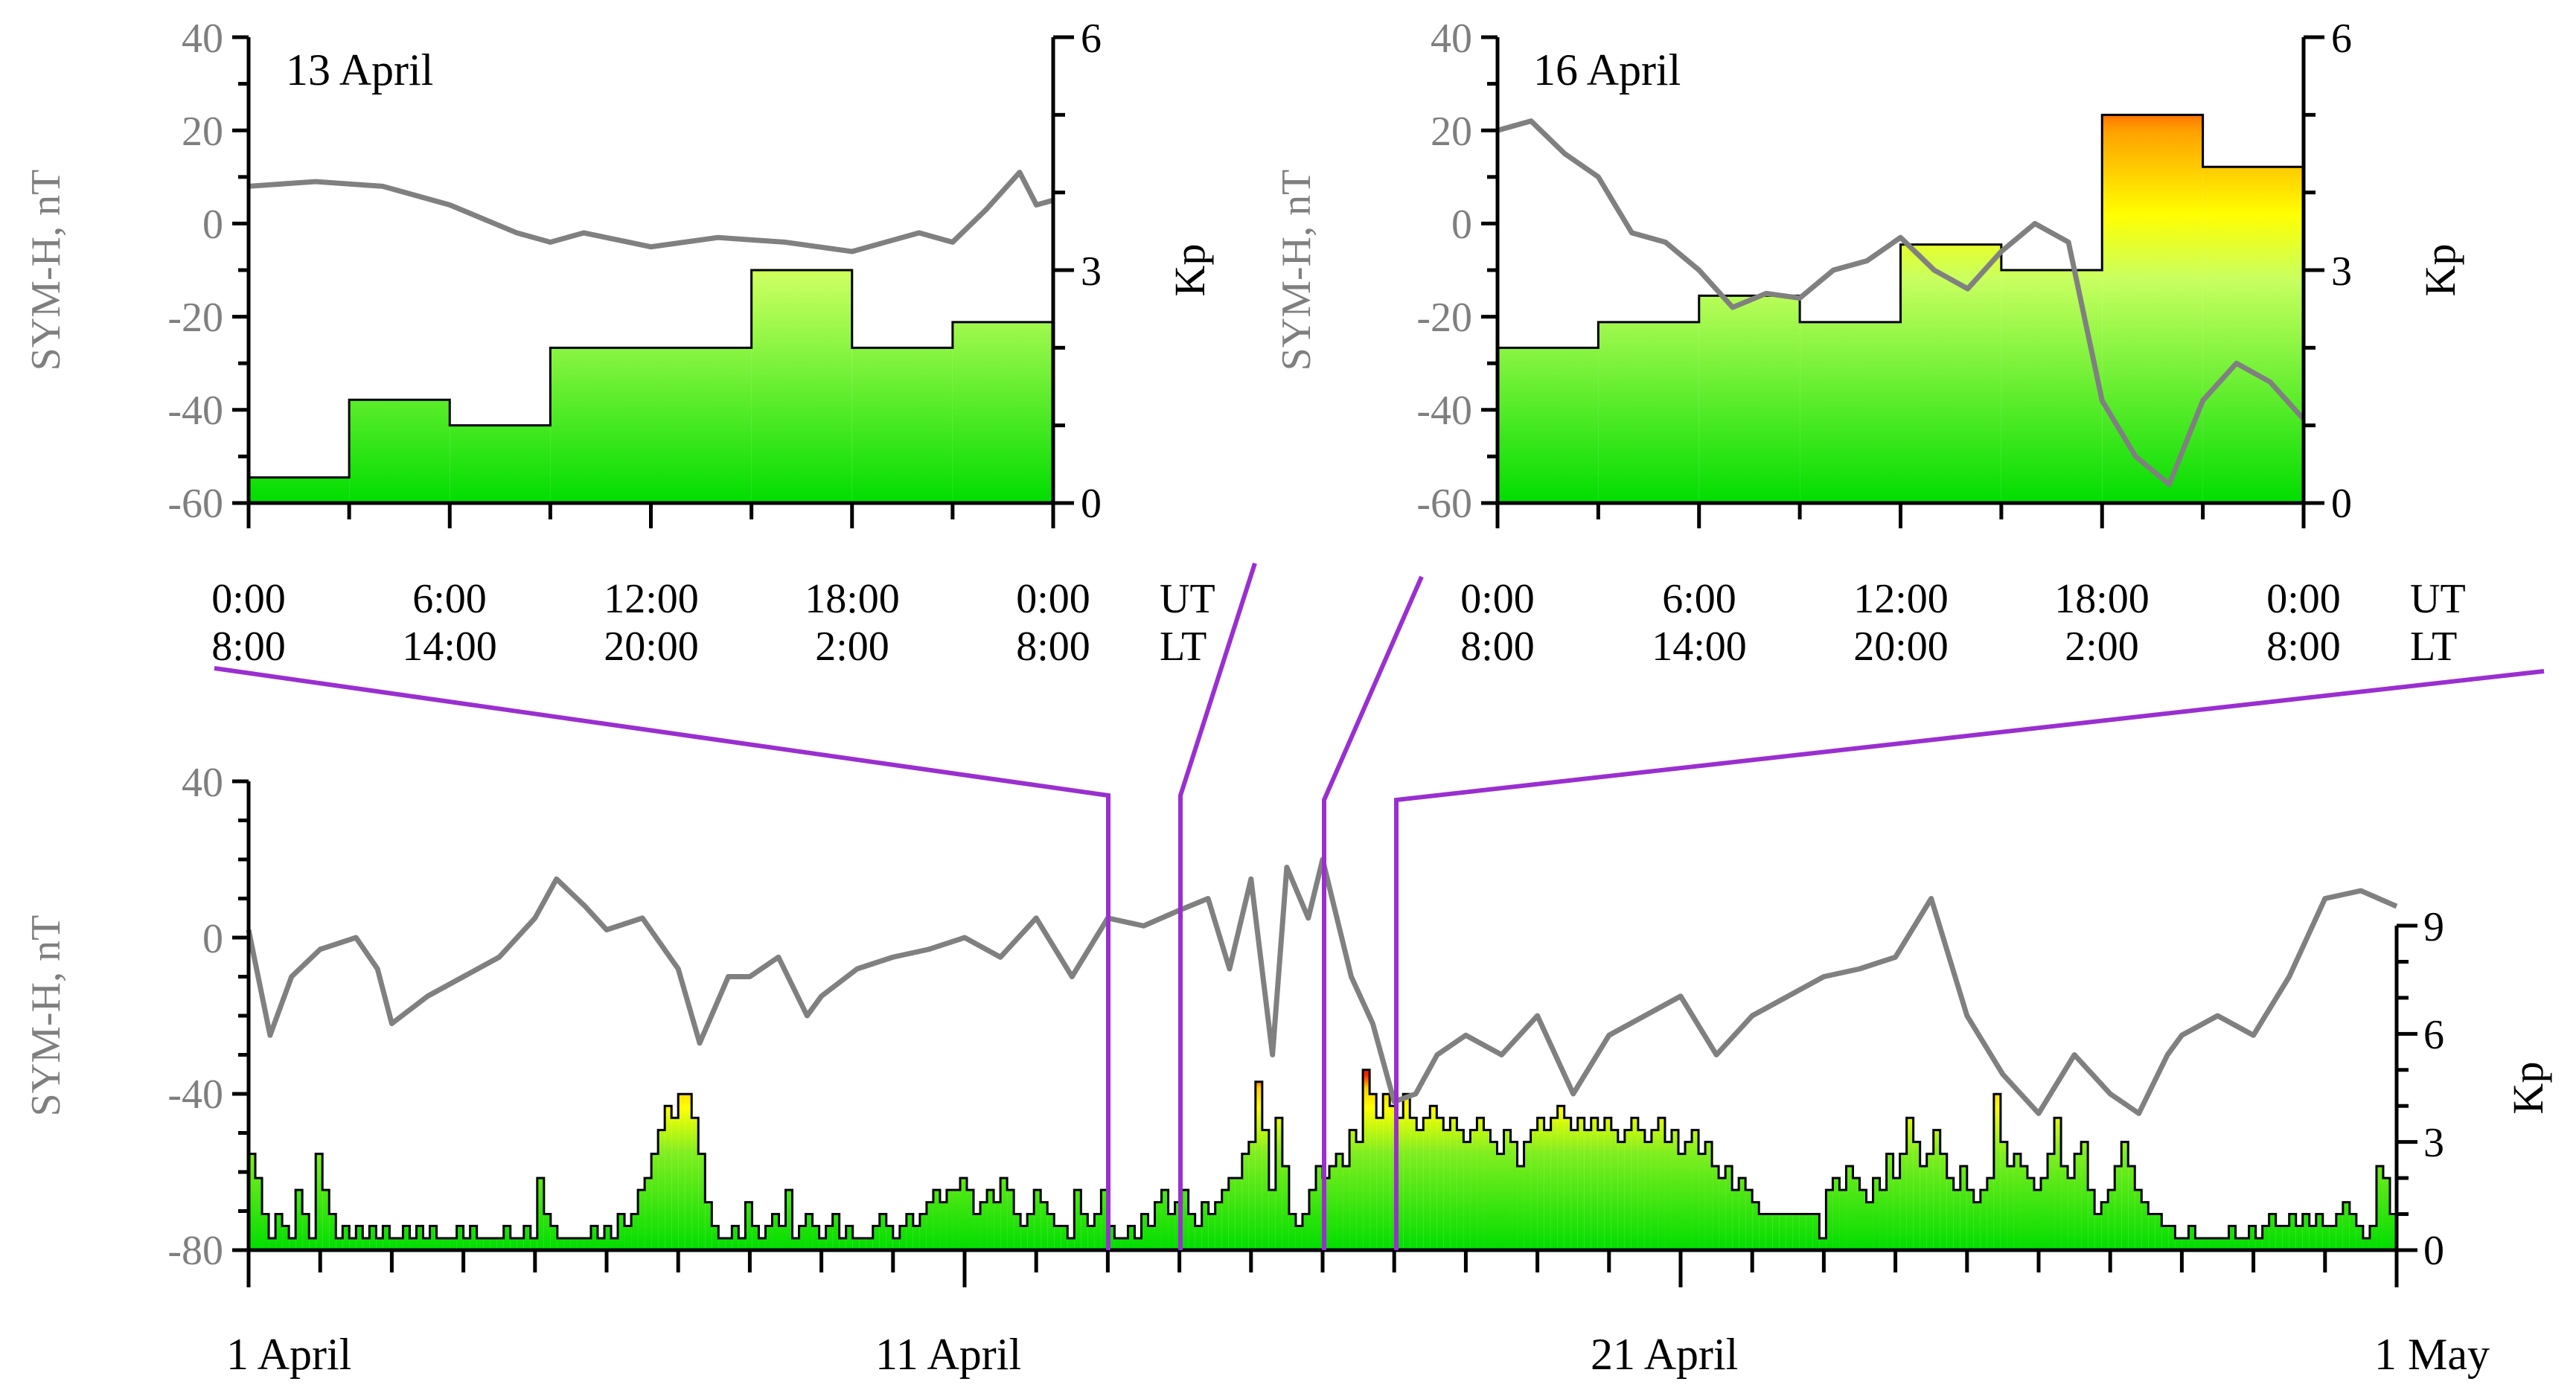  Describe the element at coordinates (1497, 599) in the screenshot. I see `x-tick-ut: 0:00` at that location.